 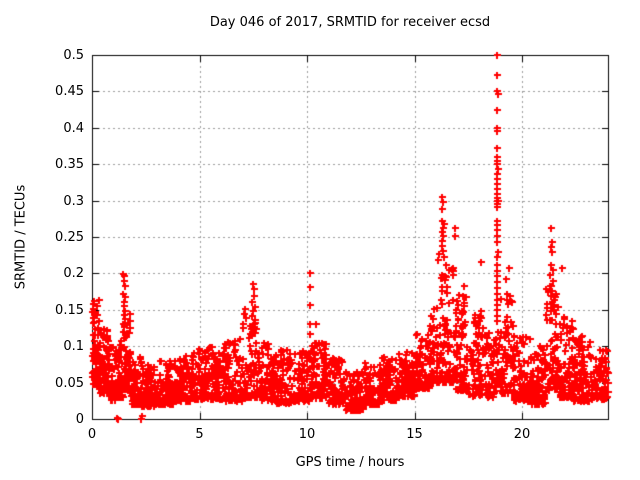 I want to click on y-axis-title: SRMTID / TECUs, so click(x=21, y=237).